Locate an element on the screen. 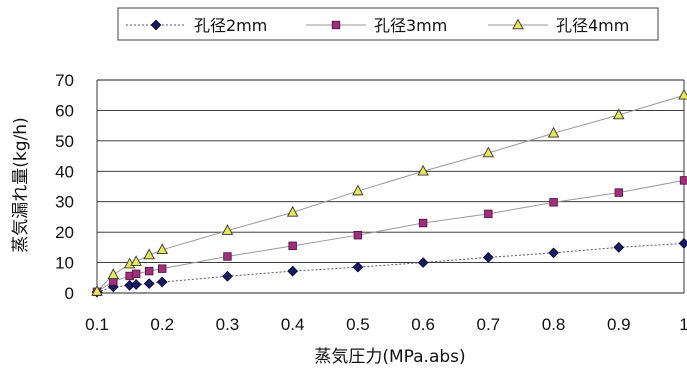 This screenshot has height=369, width=687. x-tick-label: 0.3 is located at coordinates (228, 324).